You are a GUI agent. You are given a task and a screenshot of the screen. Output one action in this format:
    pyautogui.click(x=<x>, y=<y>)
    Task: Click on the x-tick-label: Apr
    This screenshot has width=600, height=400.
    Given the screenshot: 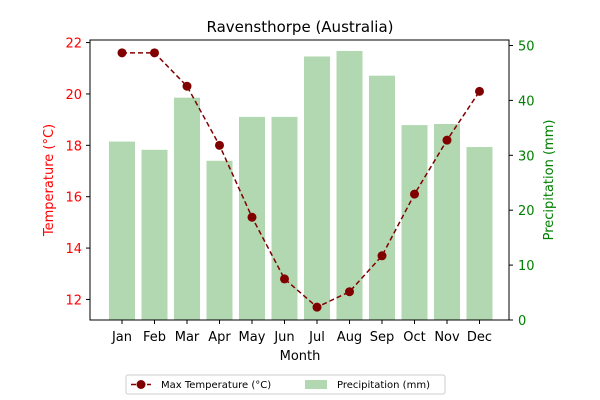 What is the action you would take?
    pyautogui.click(x=219, y=337)
    